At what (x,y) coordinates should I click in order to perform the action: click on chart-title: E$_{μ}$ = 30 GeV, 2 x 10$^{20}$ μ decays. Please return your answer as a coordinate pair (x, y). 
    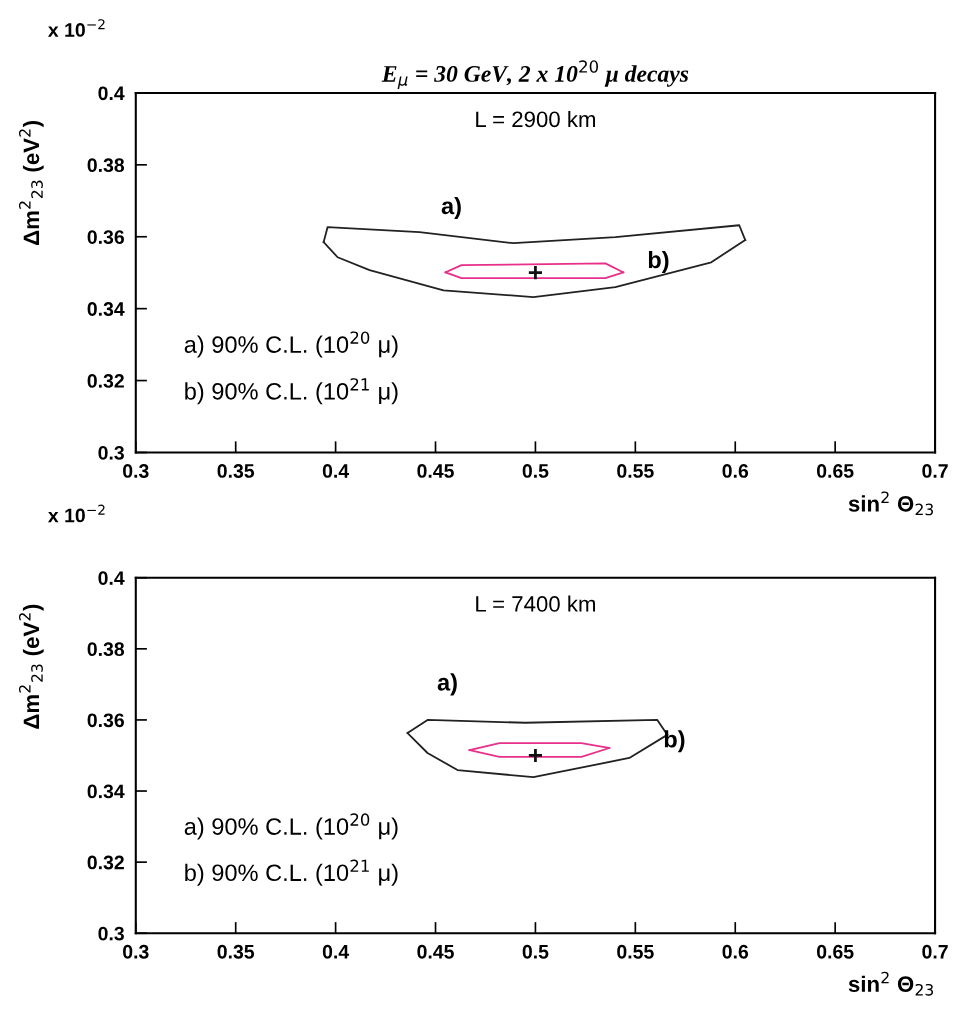
    Looking at the image, I should click on (535, 74).